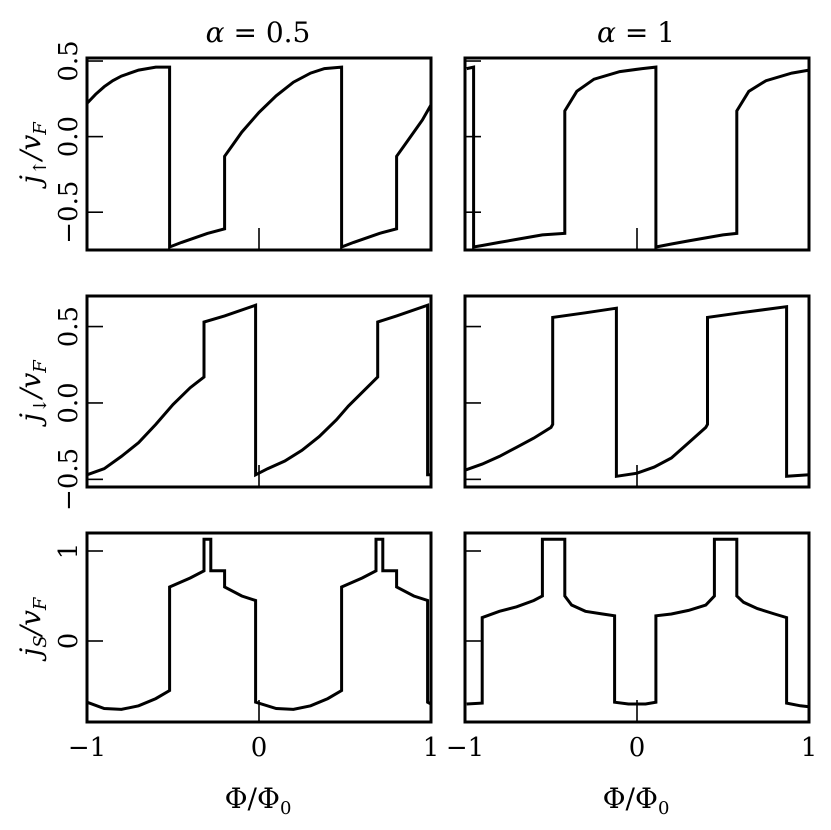 The width and height of the screenshot is (831, 830). I want to click on panel-r1-c1, so click(637, 391).